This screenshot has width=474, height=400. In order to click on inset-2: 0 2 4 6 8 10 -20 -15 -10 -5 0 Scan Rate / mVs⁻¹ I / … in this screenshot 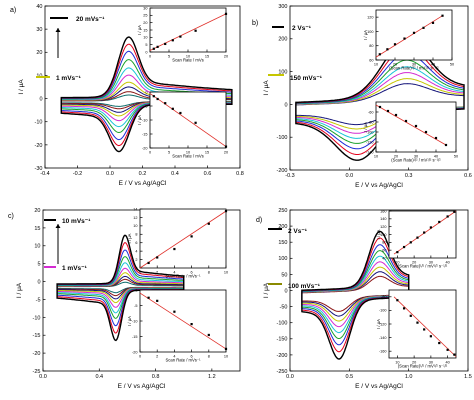, I will do `click(177, 325)`.